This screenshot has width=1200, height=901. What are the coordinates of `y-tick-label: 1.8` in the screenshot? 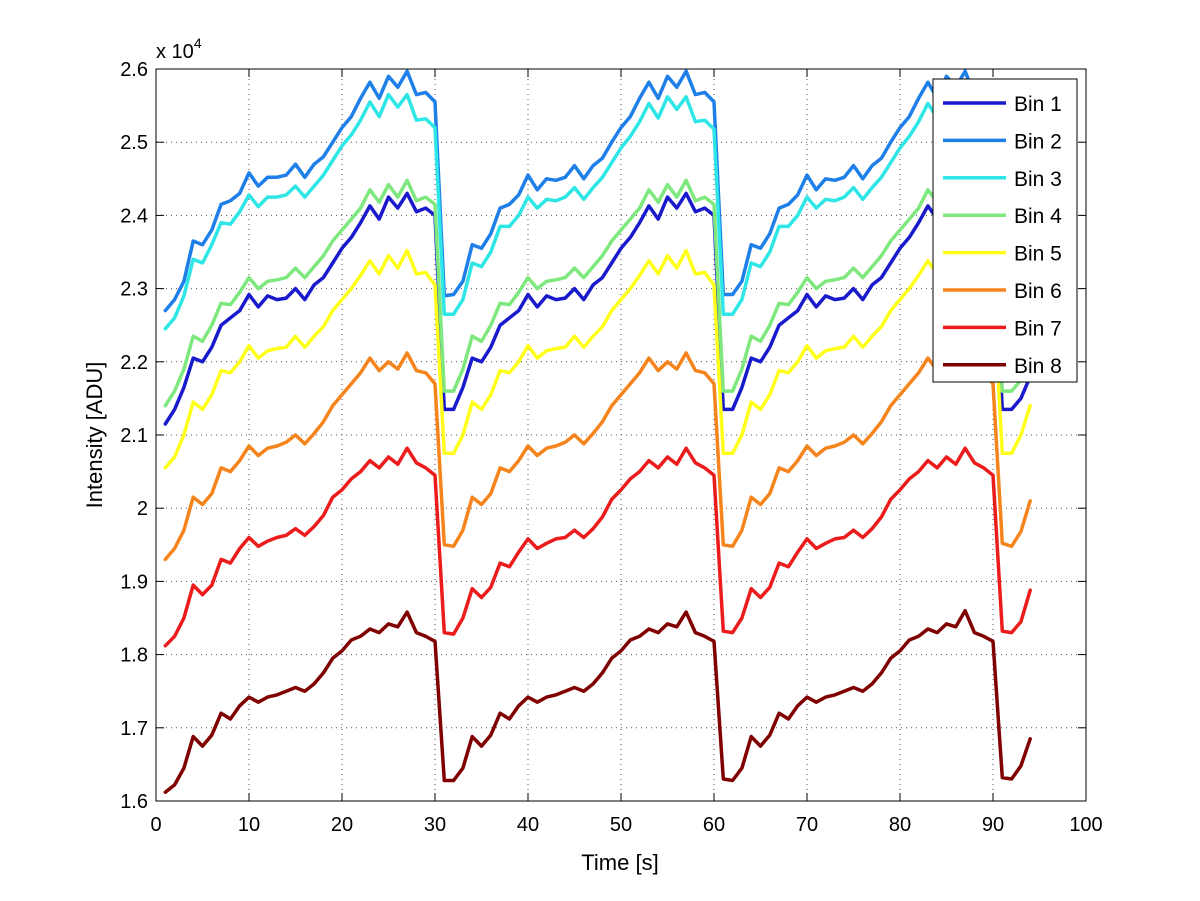 It's located at (134, 656).